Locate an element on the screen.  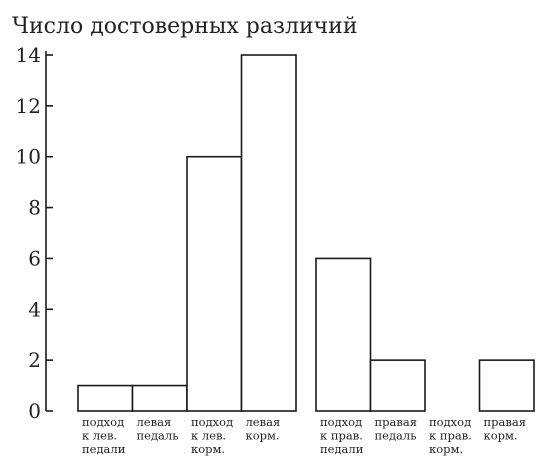
y-tick-label: 4 is located at coordinates (34, 309).